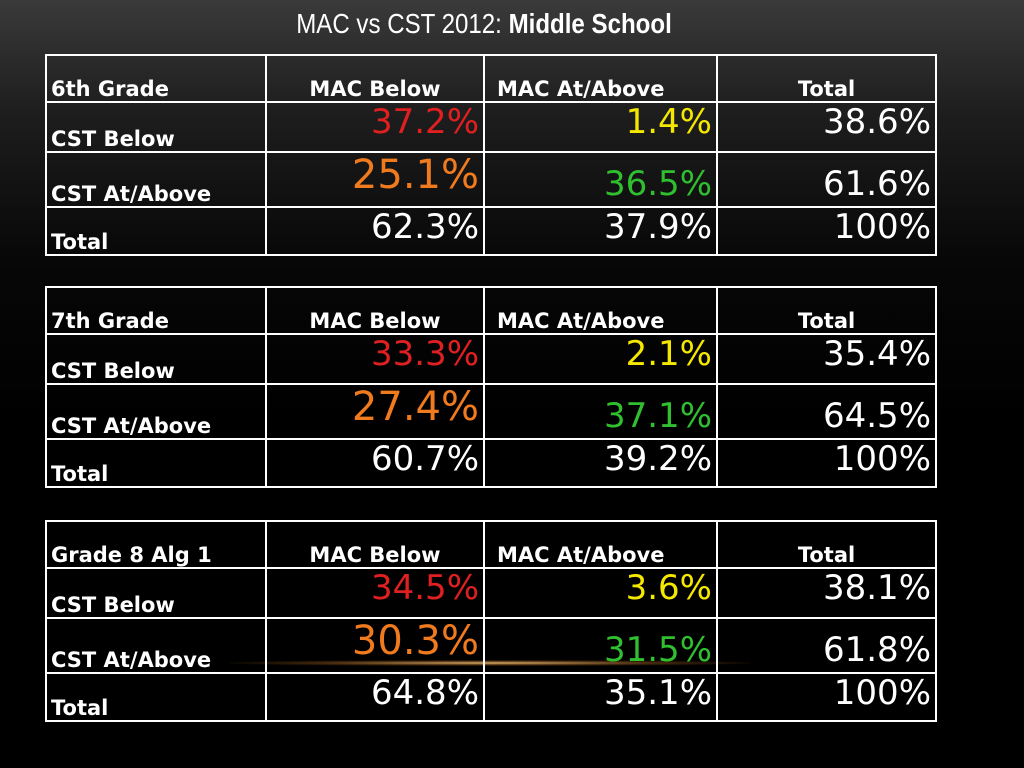  I want to click on table-row: CST Below 33.3% 2.1% 35.4%, so click(491, 359).